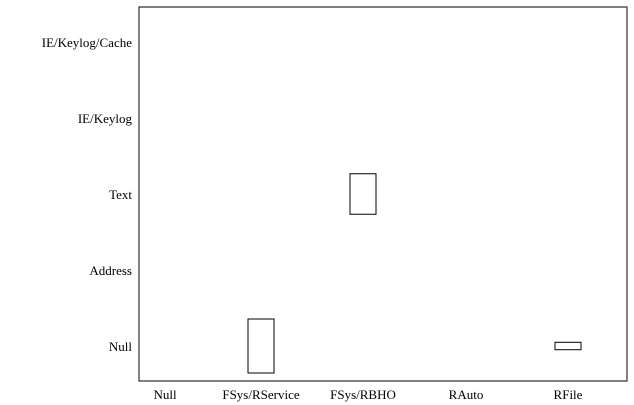  I want to click on y-tick-label: IE/Keylog/Cache, so click(87, 42).